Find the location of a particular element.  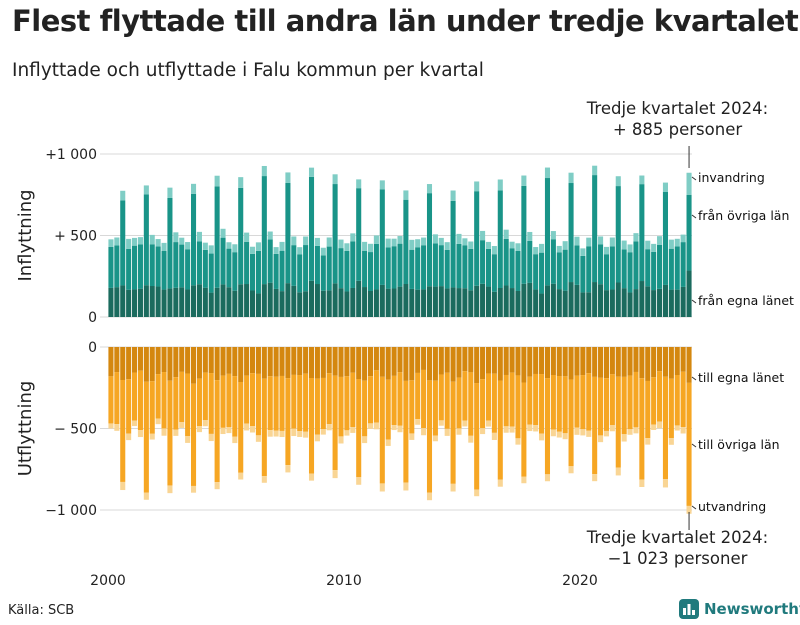

y-tick-label: 0 is located at coordinates (92, 348).